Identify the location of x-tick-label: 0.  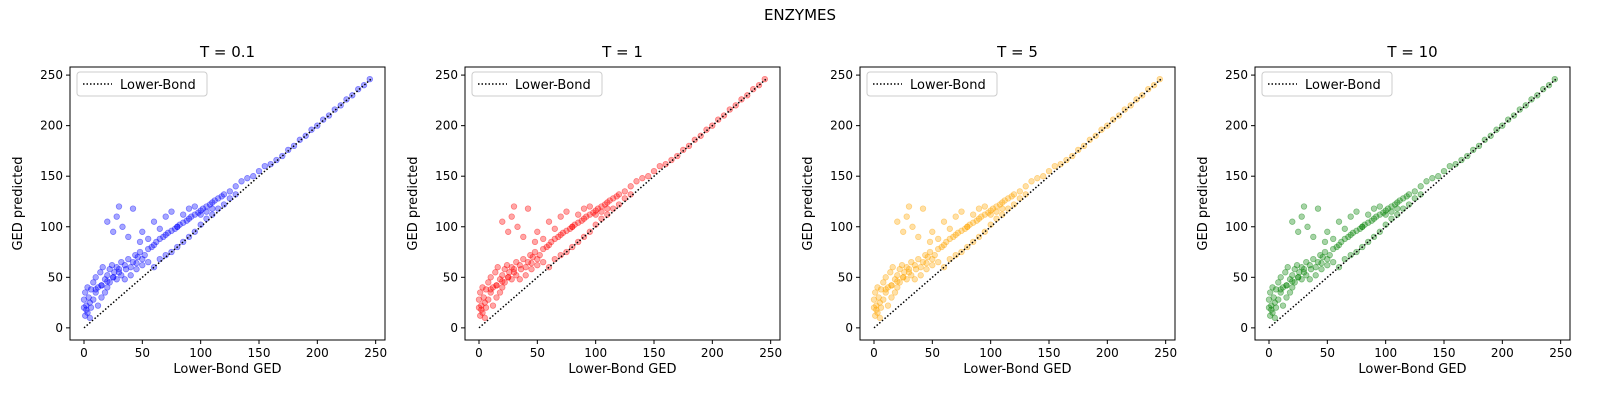
(1269, 353).